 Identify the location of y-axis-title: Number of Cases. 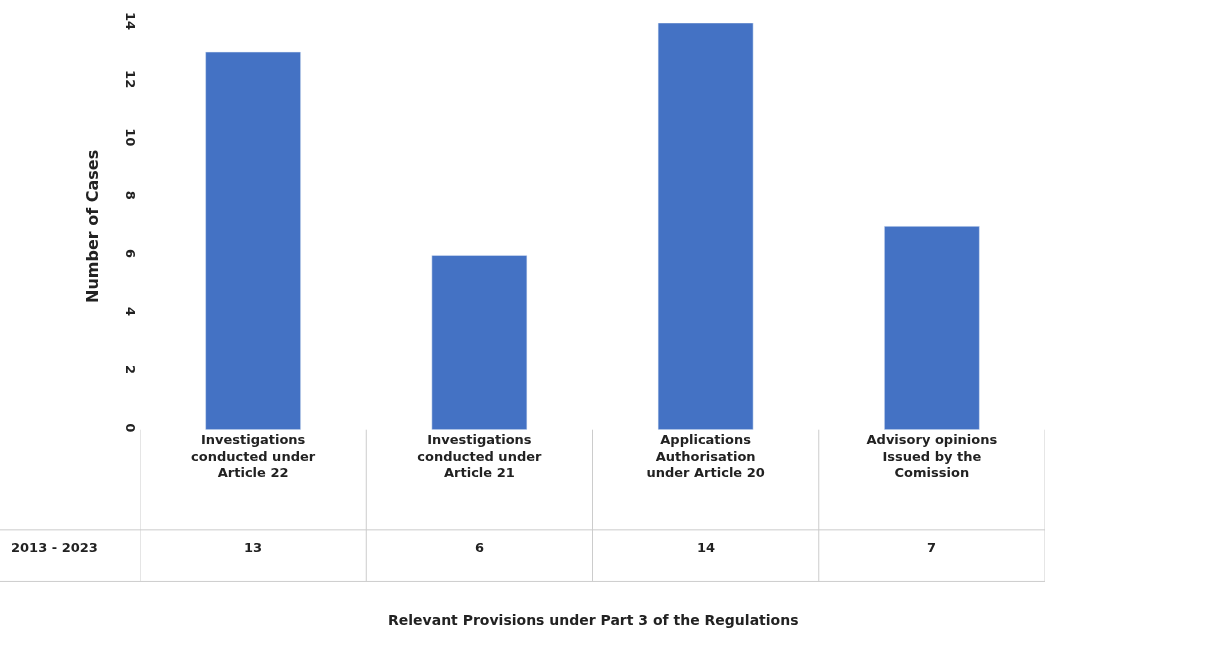
(92, 226).